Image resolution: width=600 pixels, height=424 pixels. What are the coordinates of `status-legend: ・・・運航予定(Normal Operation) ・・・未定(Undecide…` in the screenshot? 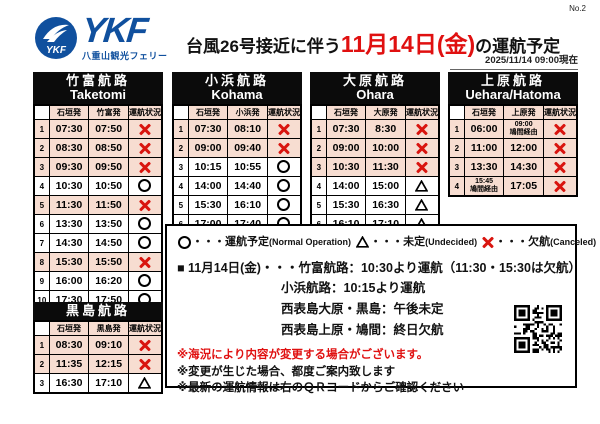 It's located at (386, 241).